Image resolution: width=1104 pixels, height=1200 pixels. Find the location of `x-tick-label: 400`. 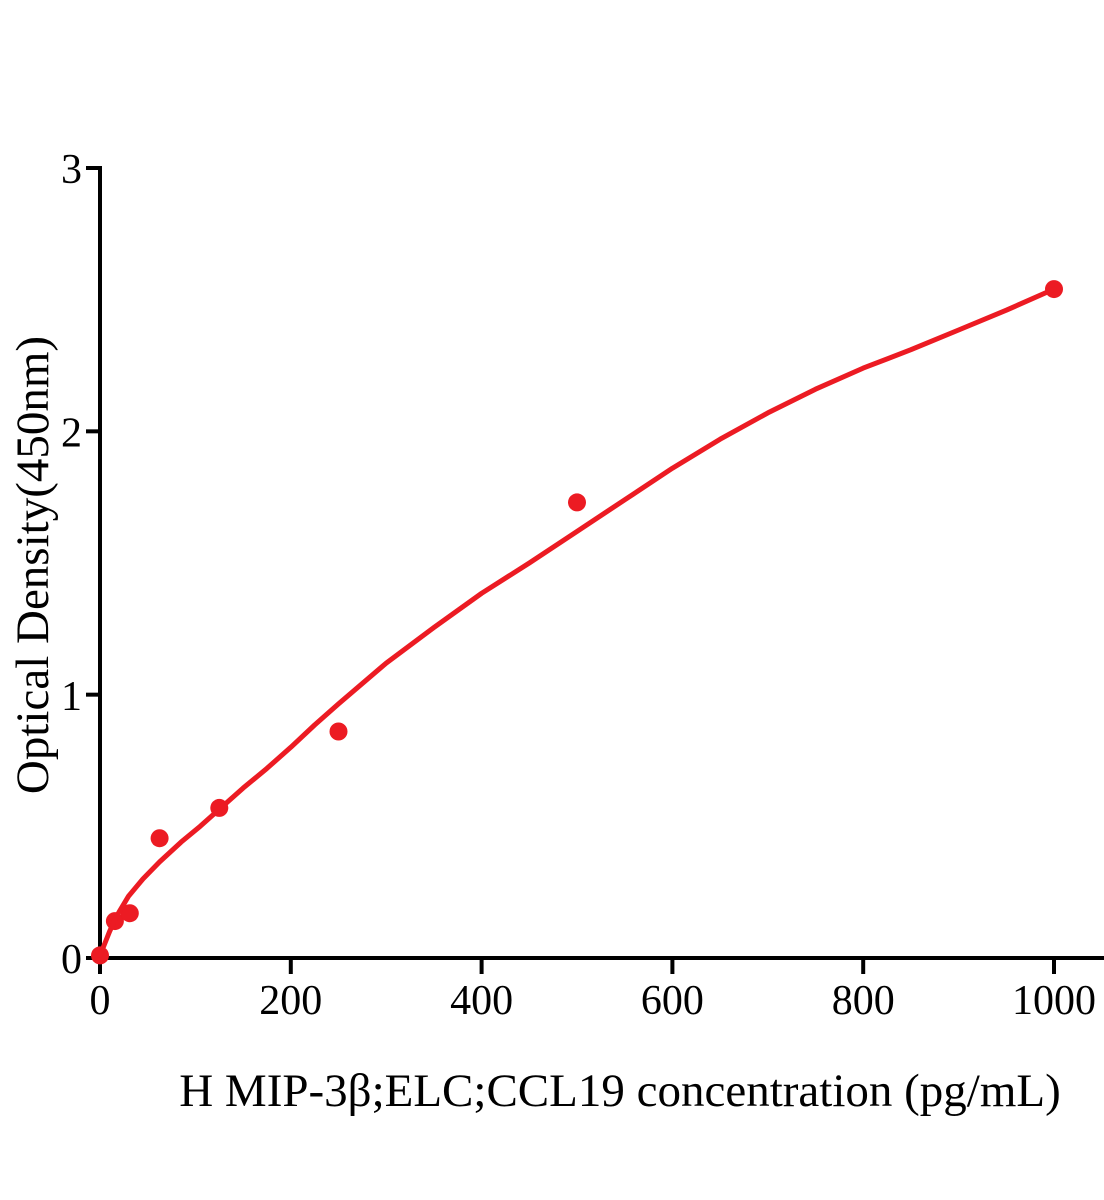

x-tick-label: 400 is located at coordinates (481, 1001).